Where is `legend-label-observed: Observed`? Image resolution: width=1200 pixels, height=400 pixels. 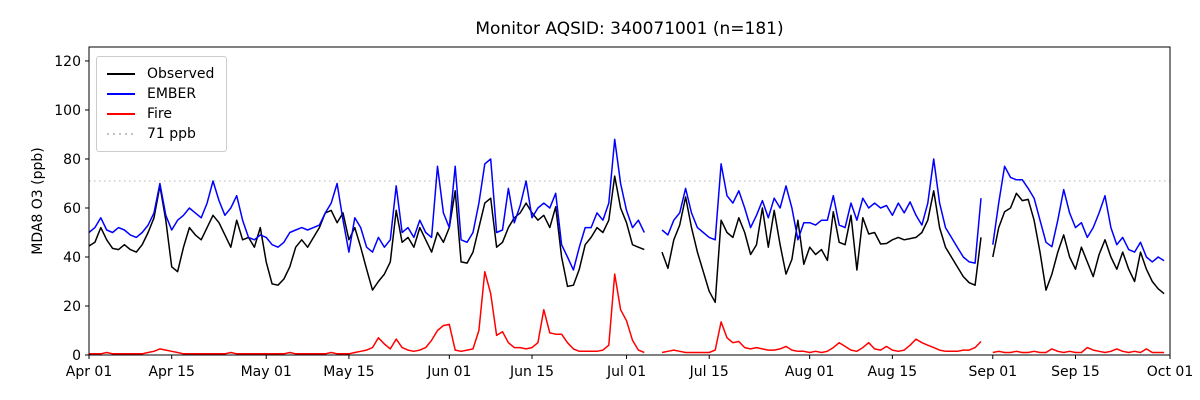 legend-label-observed: Observed is located at coordinates (181, 74).